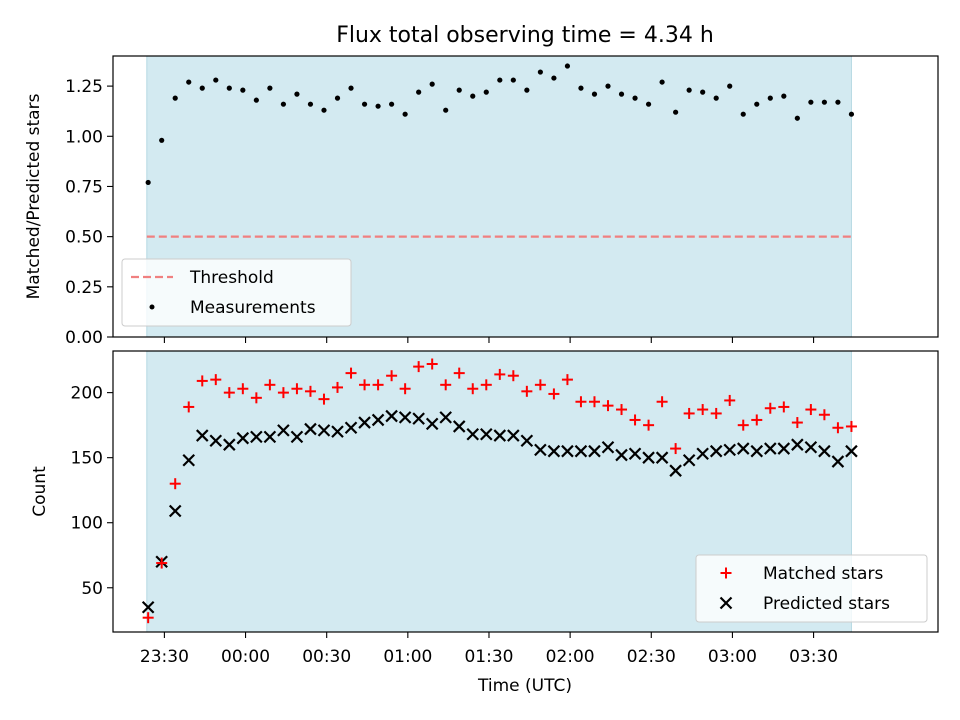 The height and width of the screenshot is (720, 960). Describe the element at coordinates (87, 524) in the screenshot. I see `y-tick-label: 100` at that location.